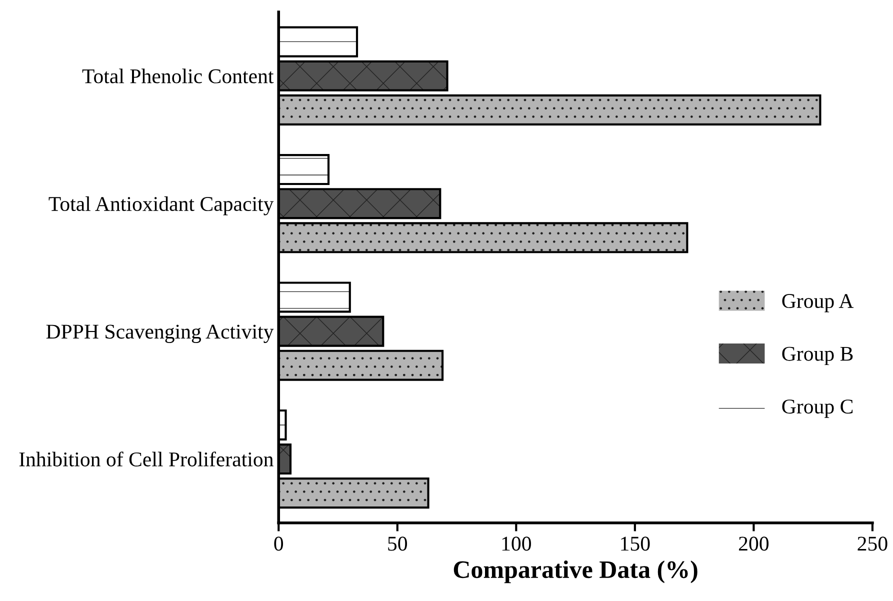  What do you see at coordinates (753, 543) in the screenshot?
I see `x-tick-label: 200` at bounding box center [753, 543].